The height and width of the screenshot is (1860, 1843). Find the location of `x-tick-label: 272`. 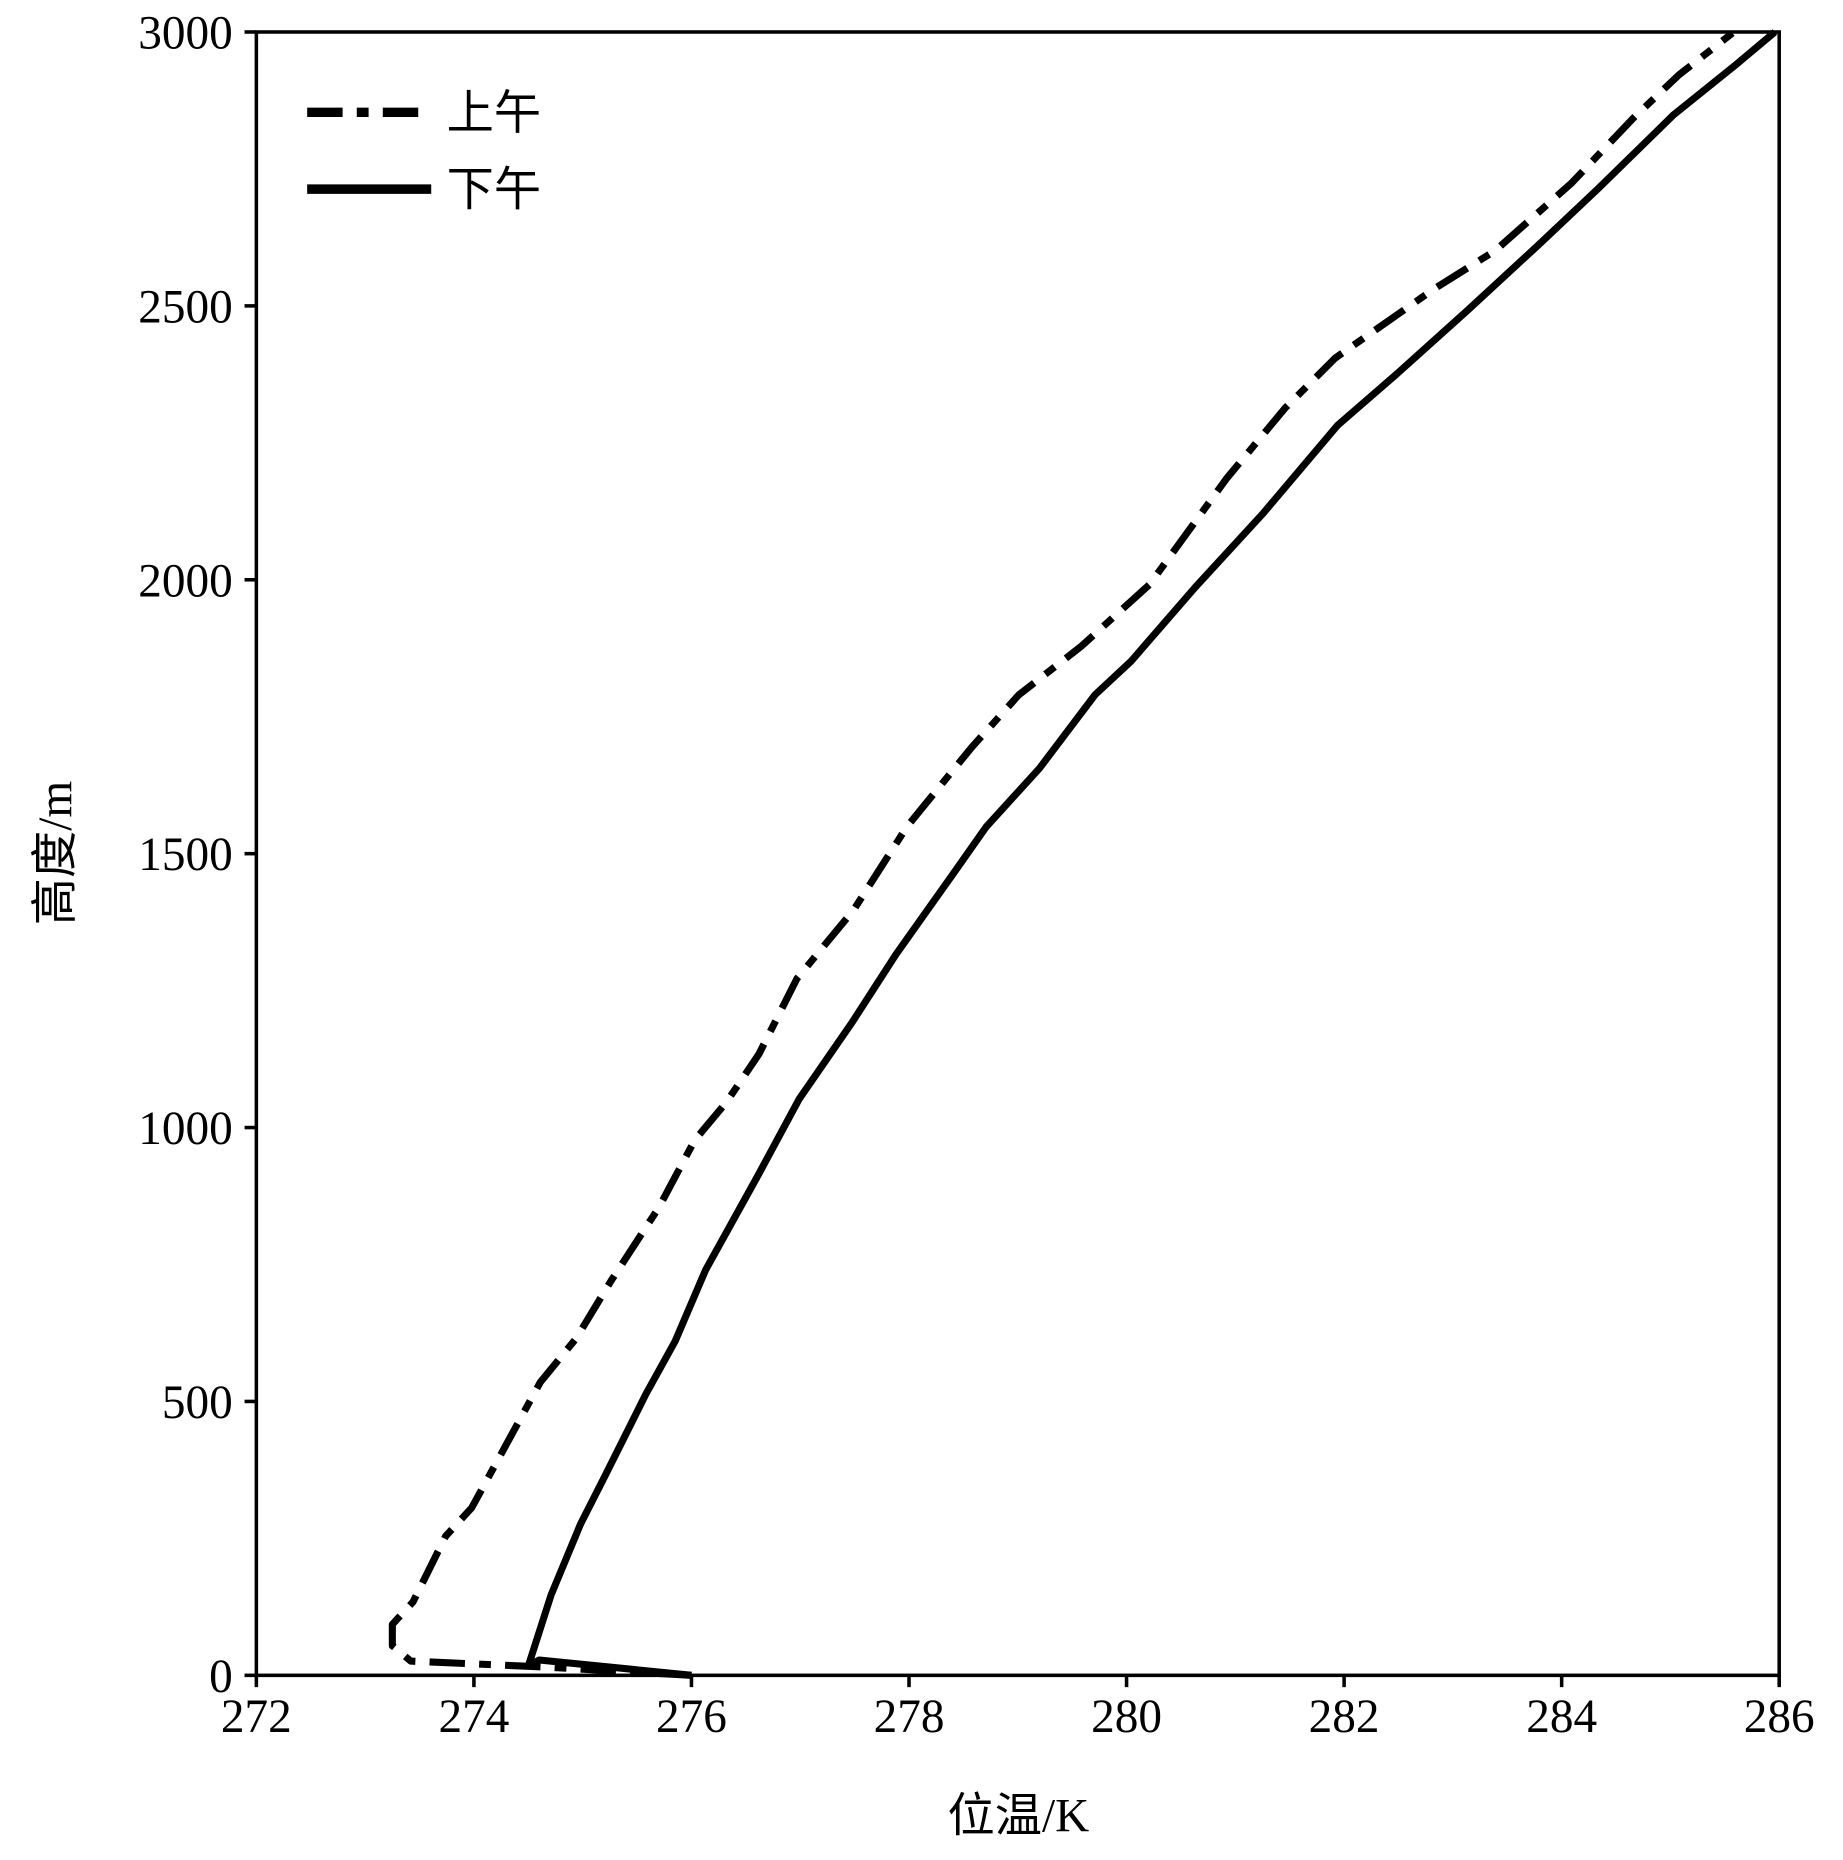

x-tick-label: 272 is located at coordinates (256, 1717).